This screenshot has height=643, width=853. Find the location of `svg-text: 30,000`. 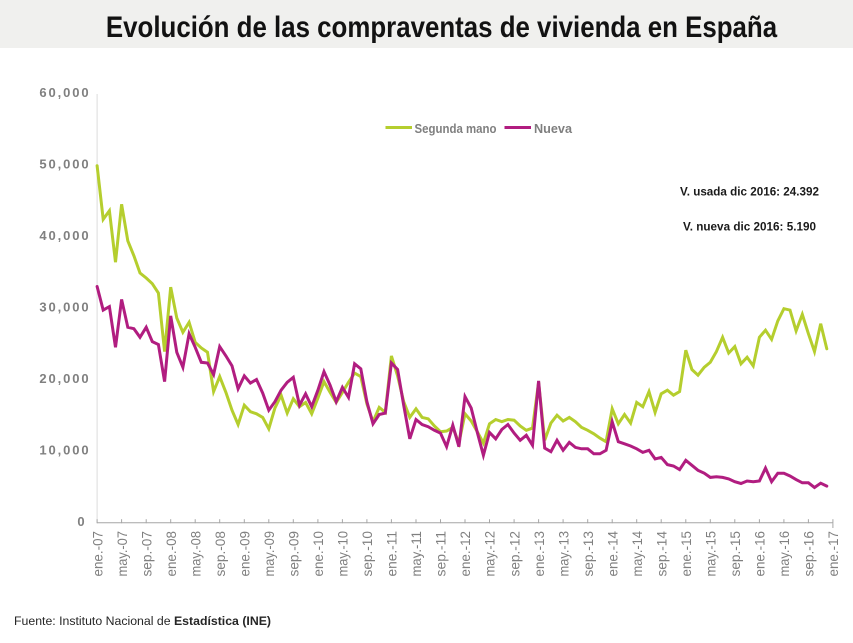

svg-text: 30,000 is located at coordinates (64, 307).